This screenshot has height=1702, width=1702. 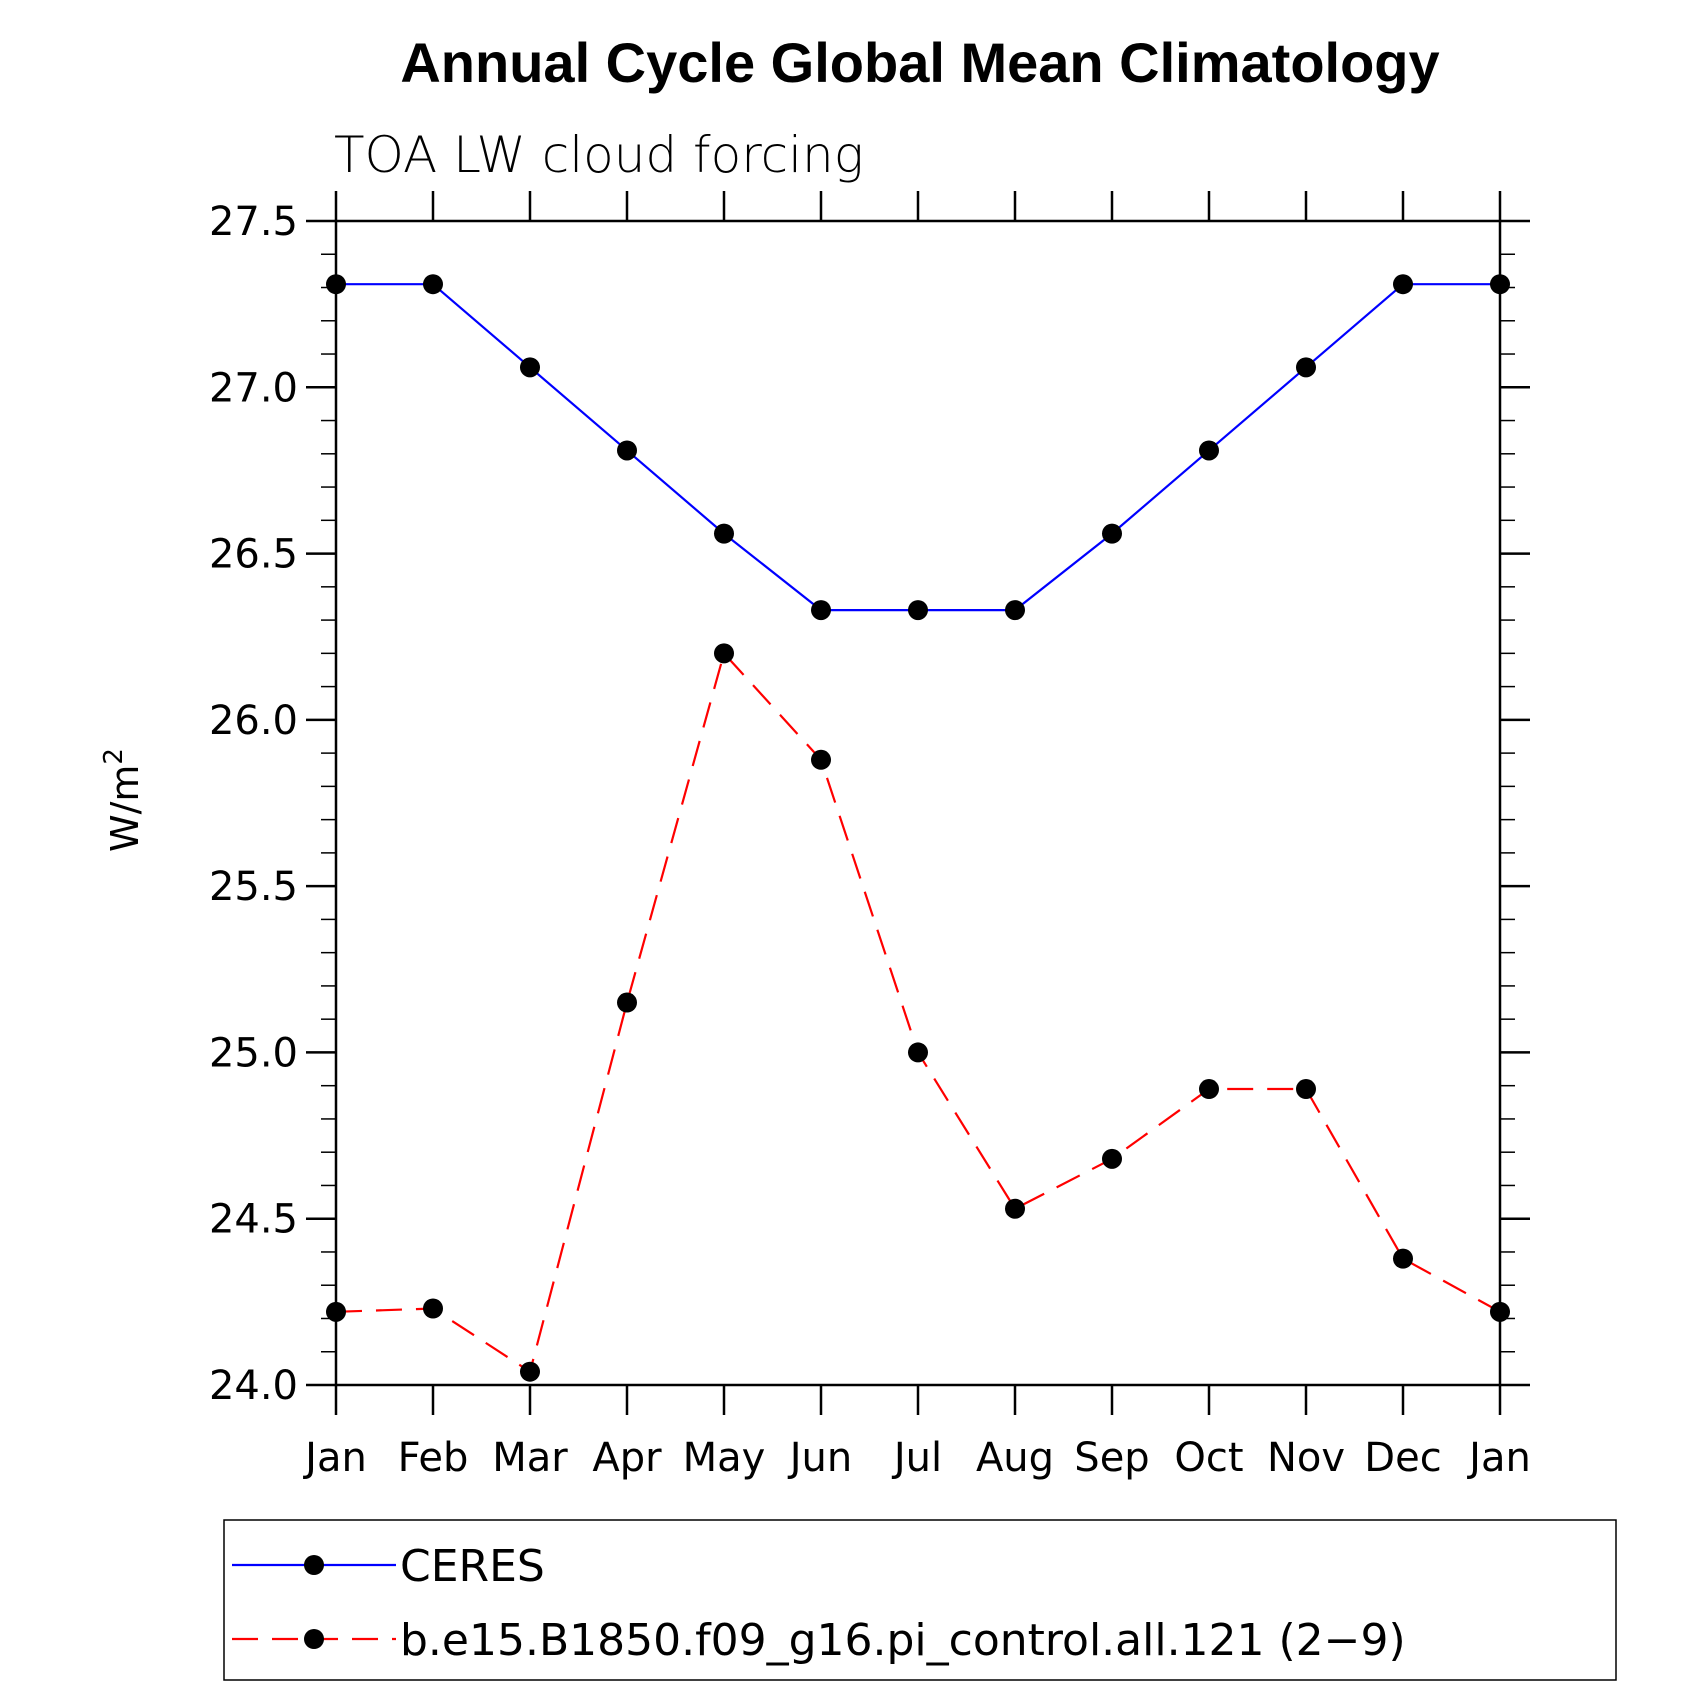 What do you see at coordinates (1402, 1458) in the screenshot?
I see `x-tick-label: Dec` at bounding box center [1402, 1458].